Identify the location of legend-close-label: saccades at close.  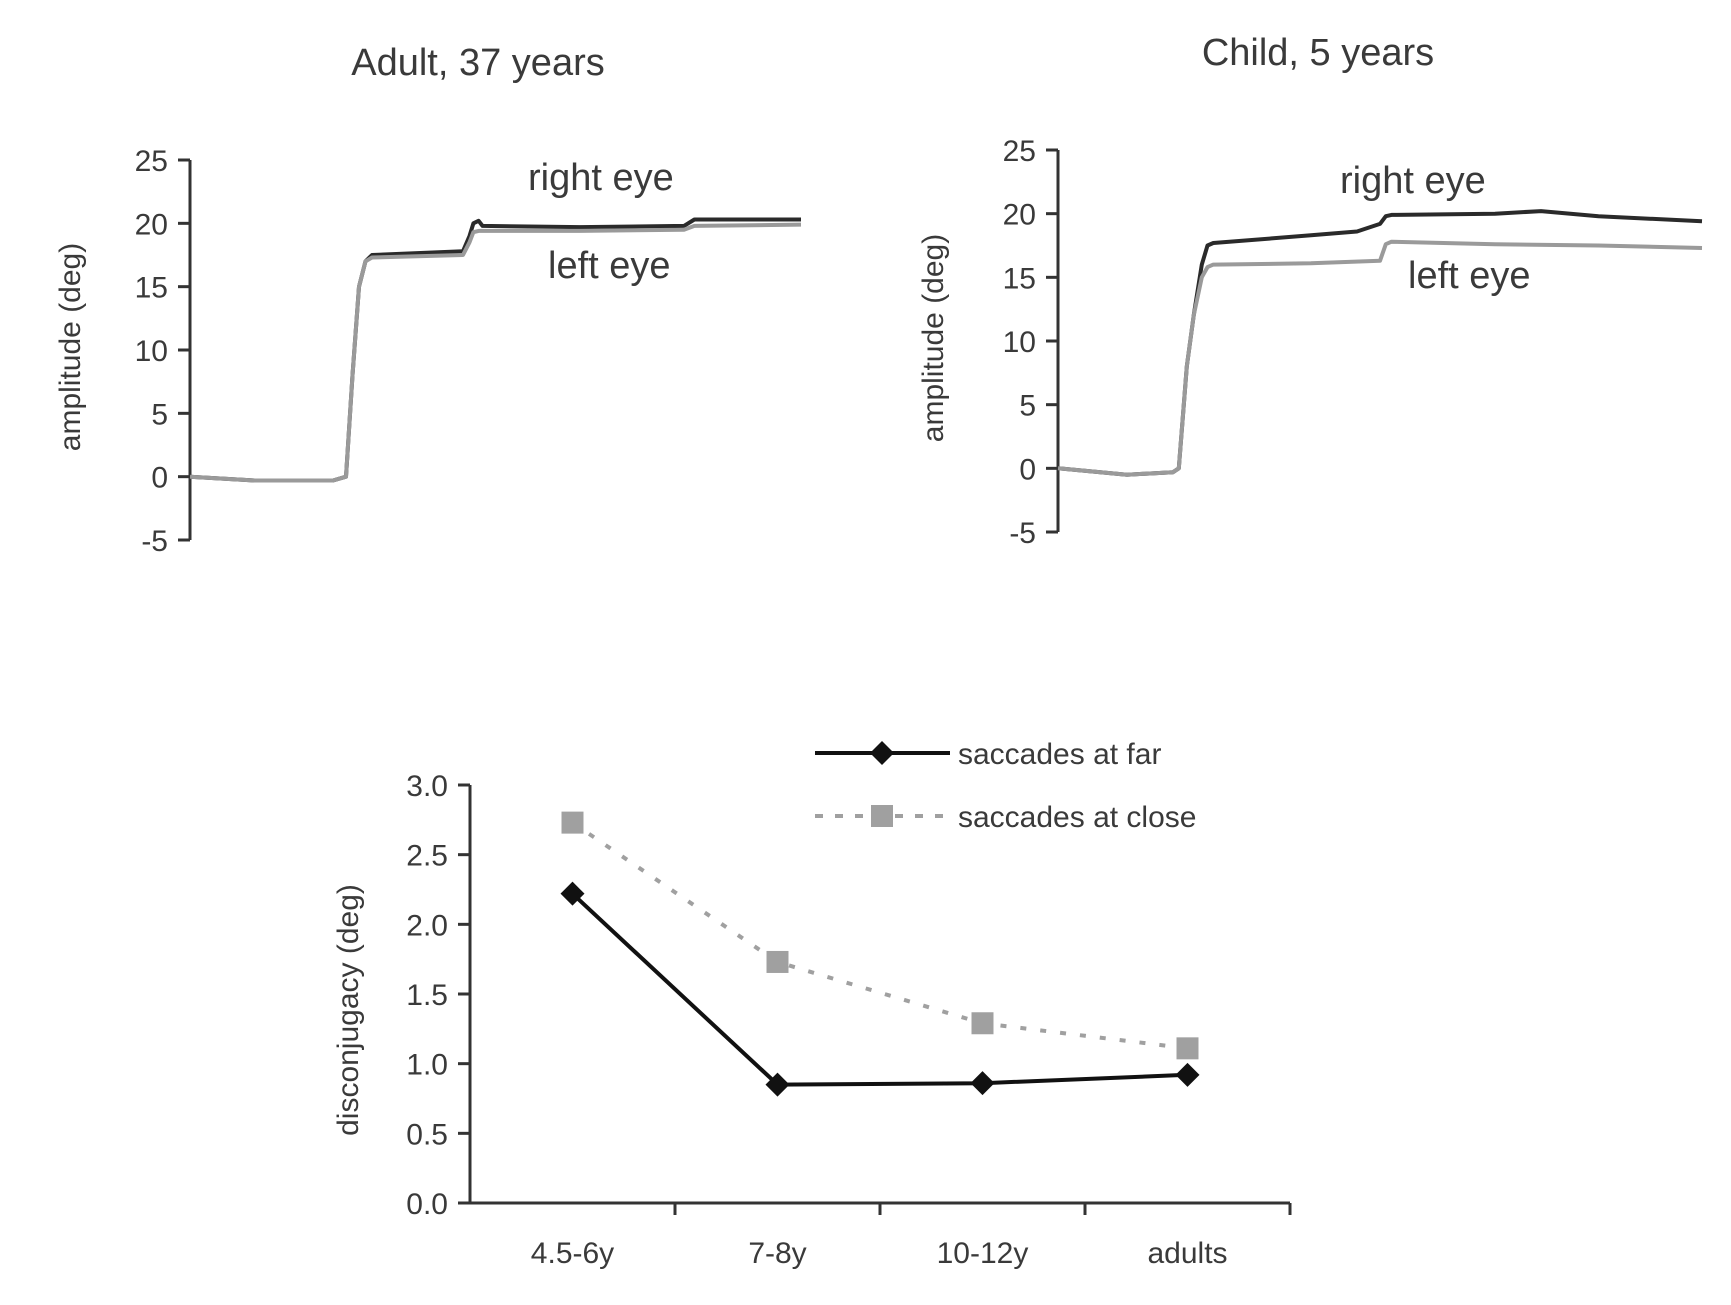
(1077, 817).